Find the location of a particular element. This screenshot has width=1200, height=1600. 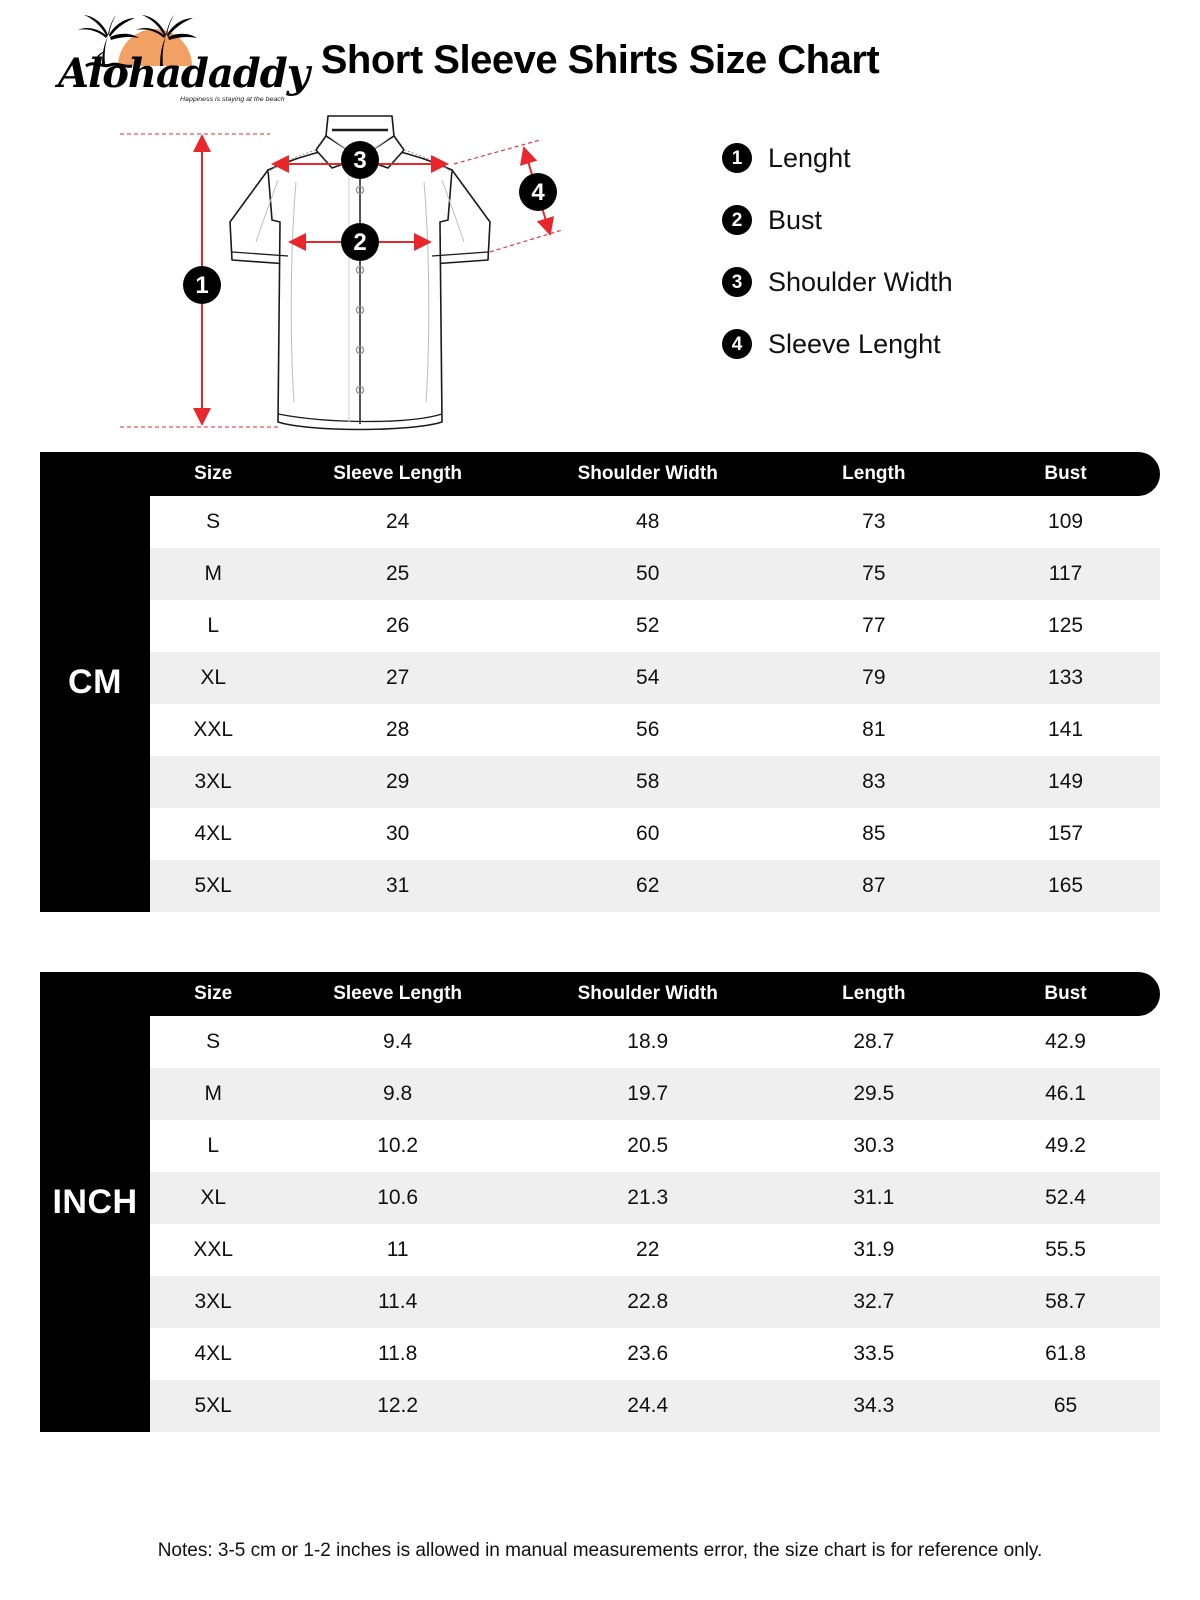

cell-shoulder: 22 is located at coordinates (647, 1250).